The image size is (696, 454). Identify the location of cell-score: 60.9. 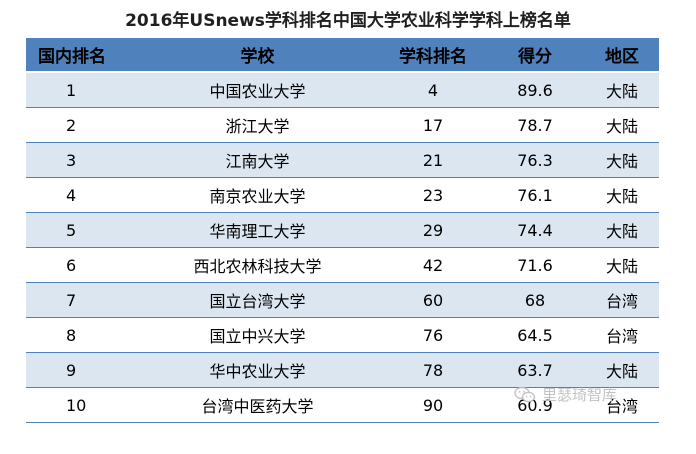
(535, 405).